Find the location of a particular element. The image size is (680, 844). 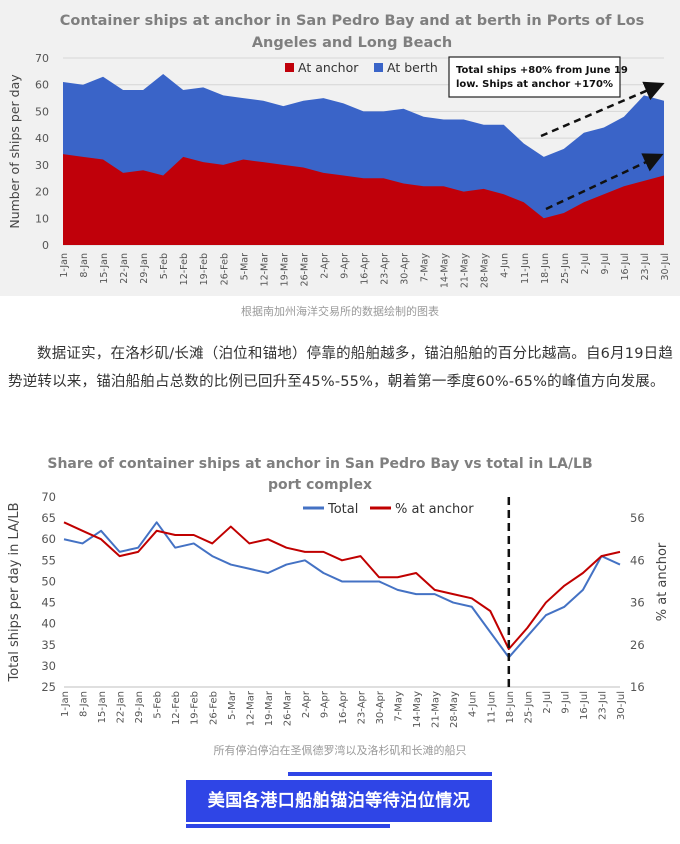

x-tick-label: 18-Jun is located at coordinates (510, 707).